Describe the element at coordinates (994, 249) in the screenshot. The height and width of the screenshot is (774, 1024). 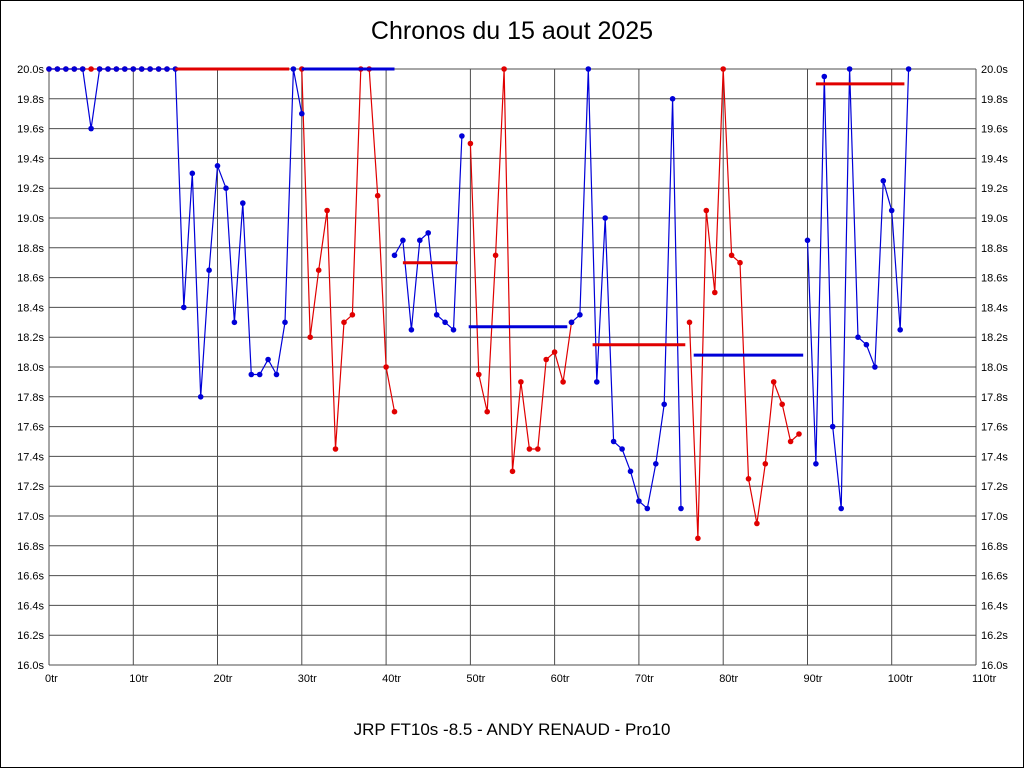
I see `y-axis-label-right: 18.8s` at that location.